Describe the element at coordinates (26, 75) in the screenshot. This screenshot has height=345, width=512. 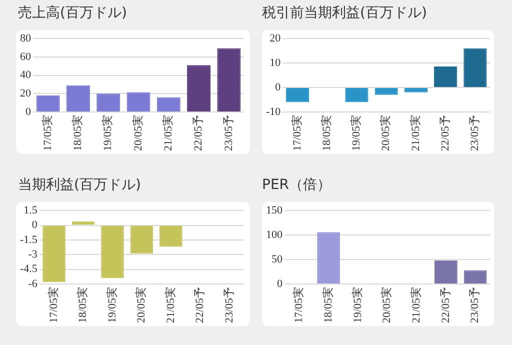
I see `y-tick-label: 40` at that location.